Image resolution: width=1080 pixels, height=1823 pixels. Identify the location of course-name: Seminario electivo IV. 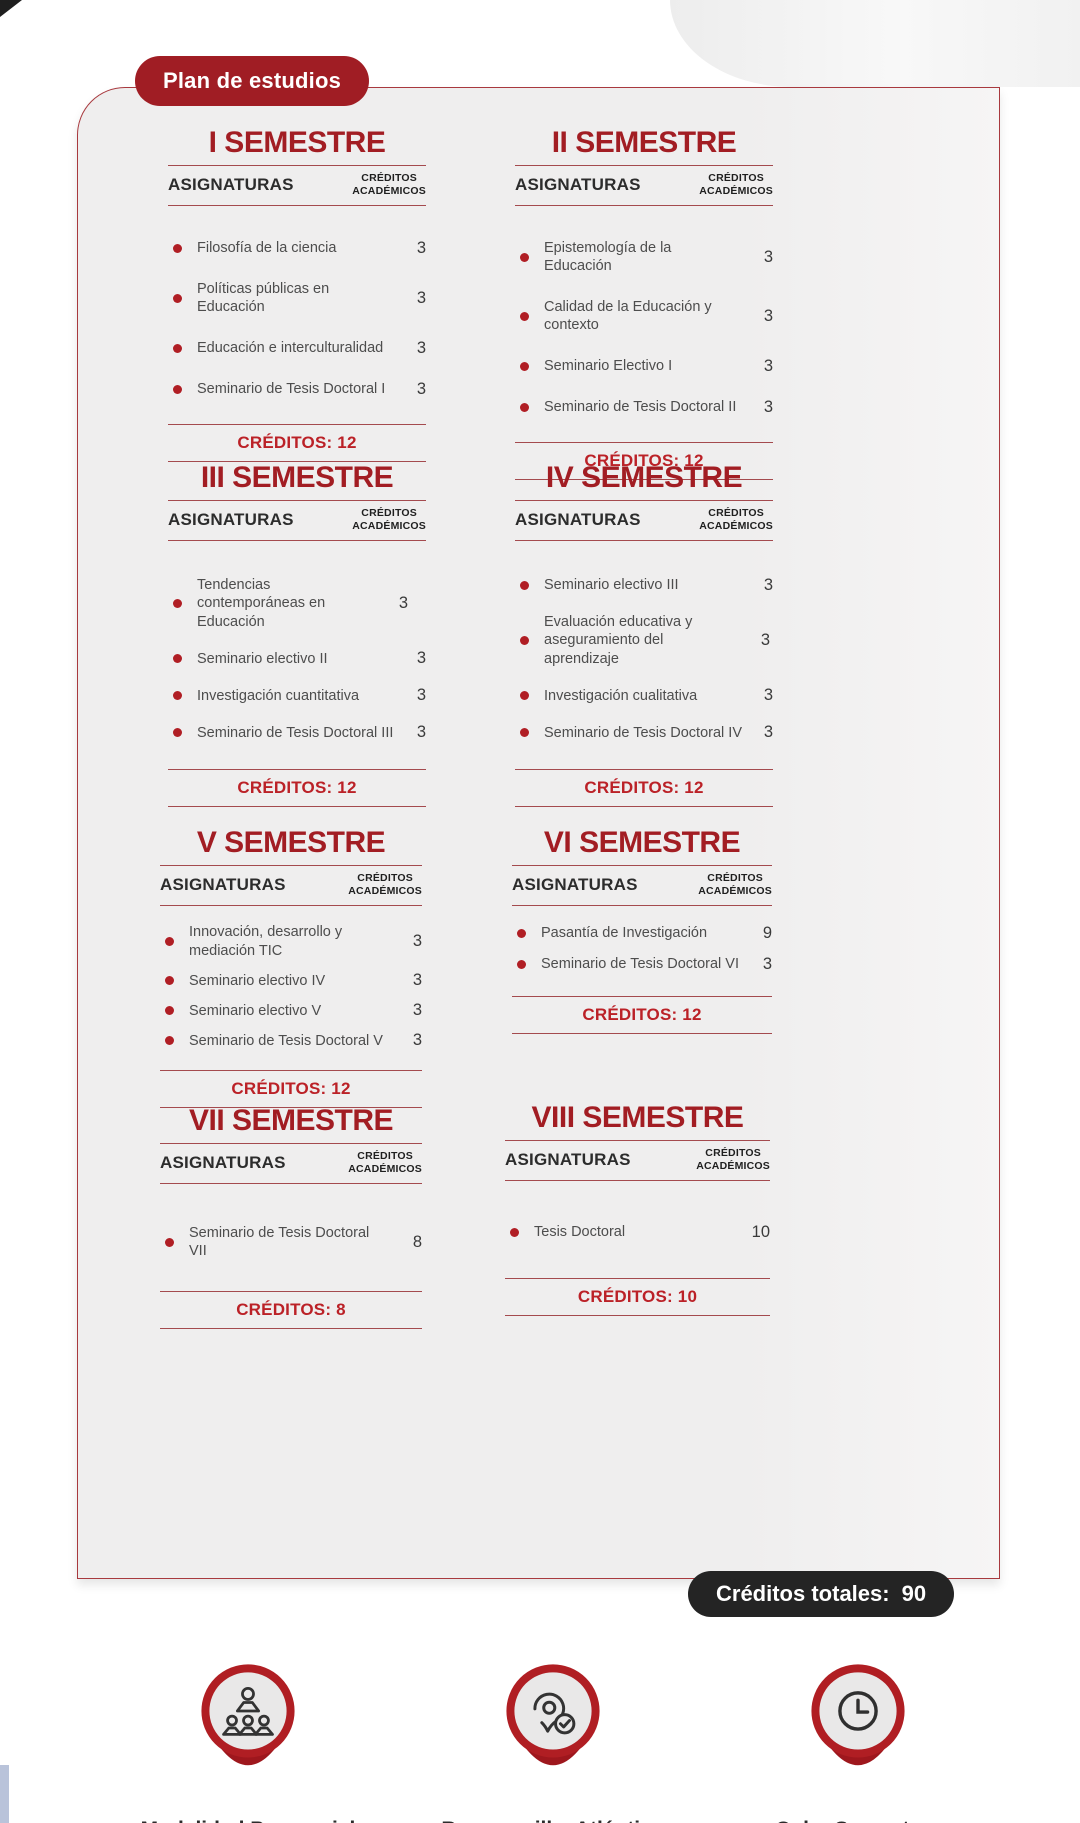
(257, 980).